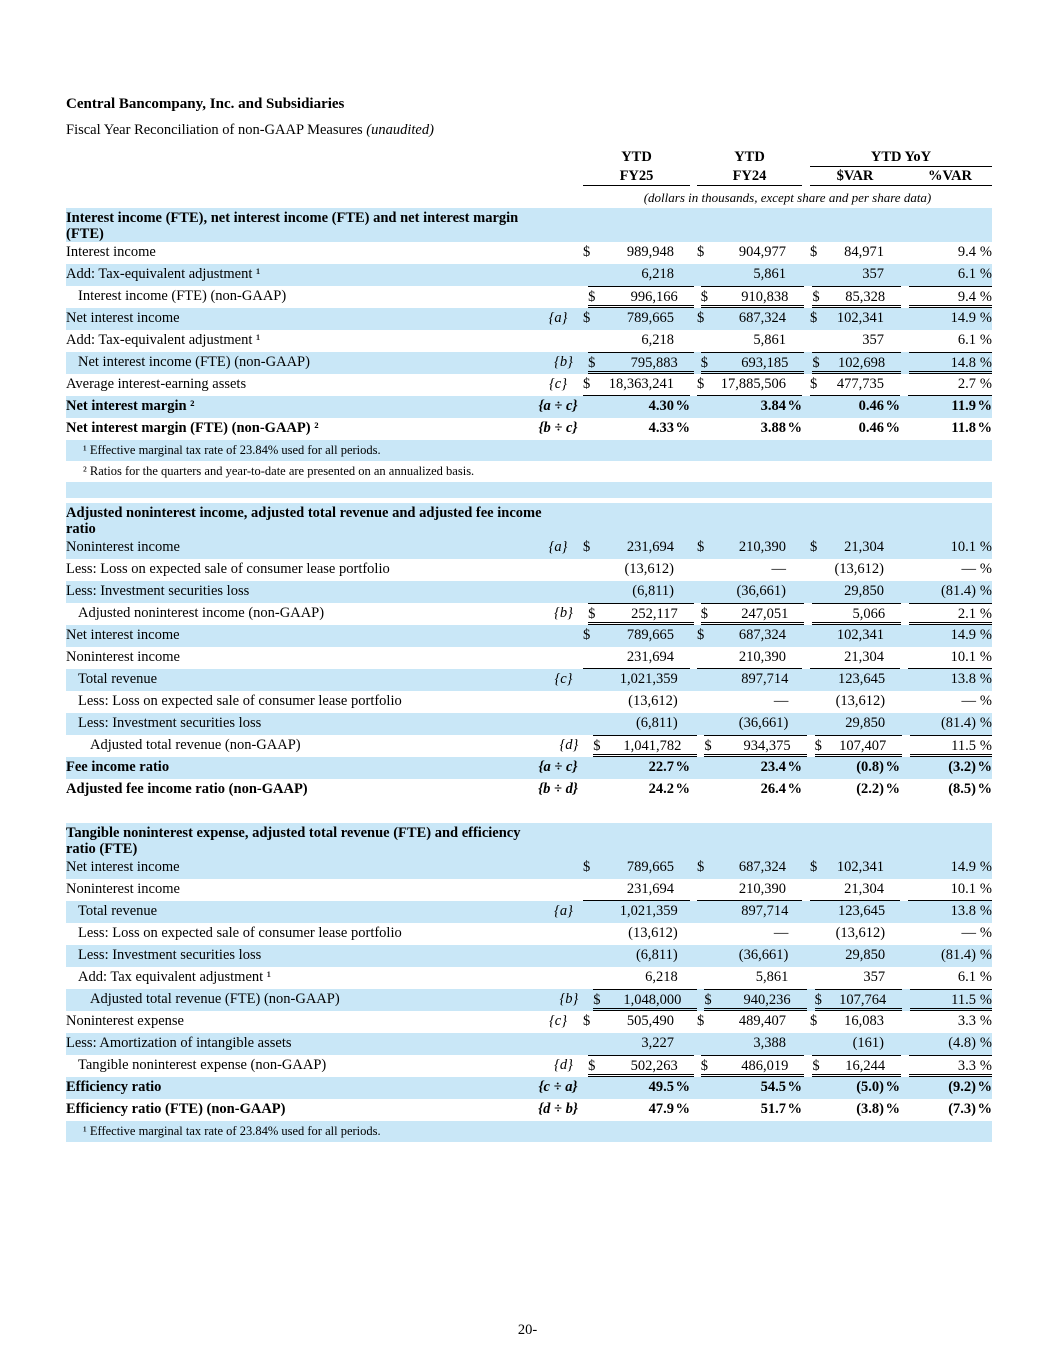 This screenshot has width=1055, height=1365. Describe the element at coordinates (114, 1087) in the screenshot. I see `row-label: Efficiency ratio` at that location.